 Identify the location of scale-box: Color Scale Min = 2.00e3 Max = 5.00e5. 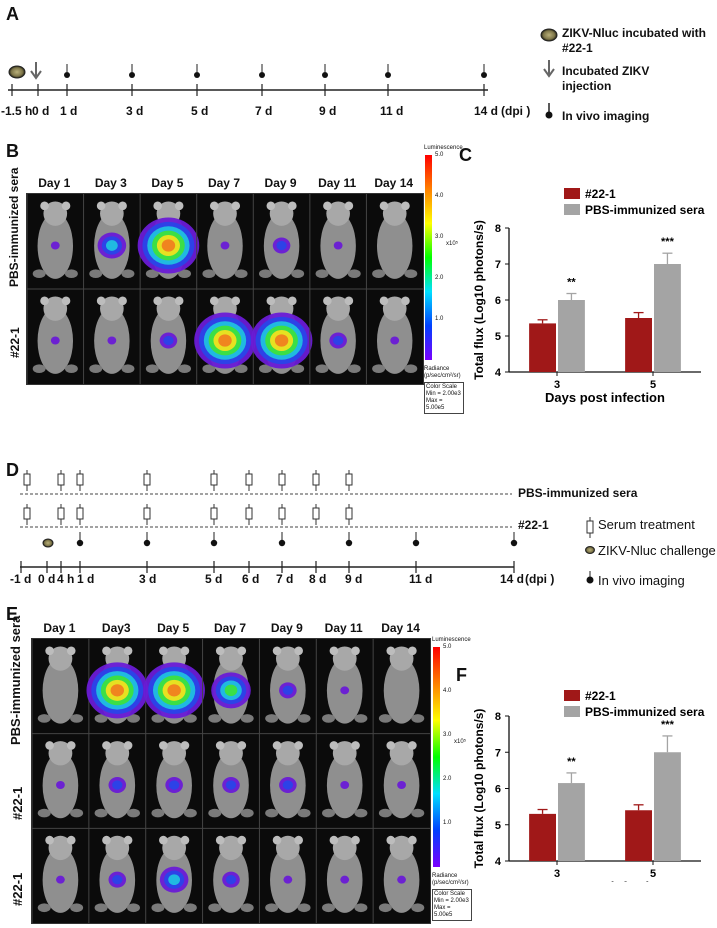
(444, 398).